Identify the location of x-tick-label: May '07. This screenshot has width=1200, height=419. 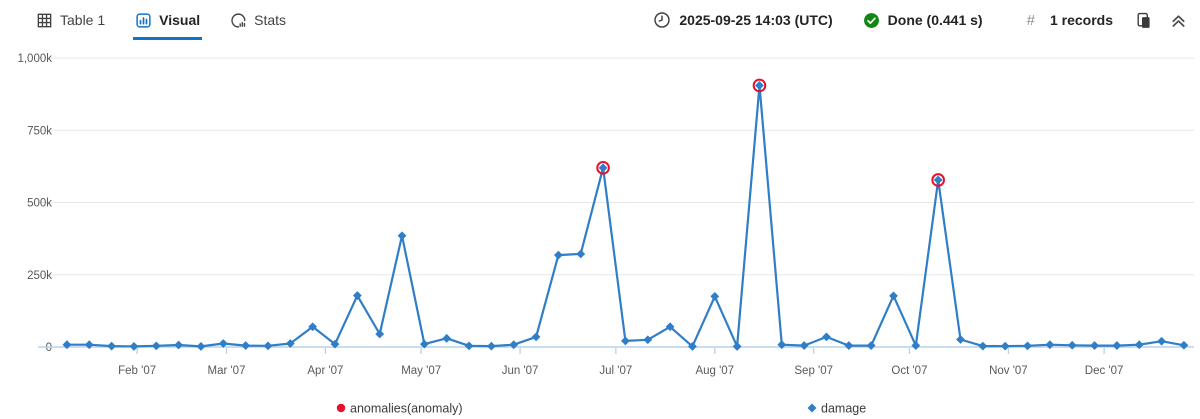
(421, 371).